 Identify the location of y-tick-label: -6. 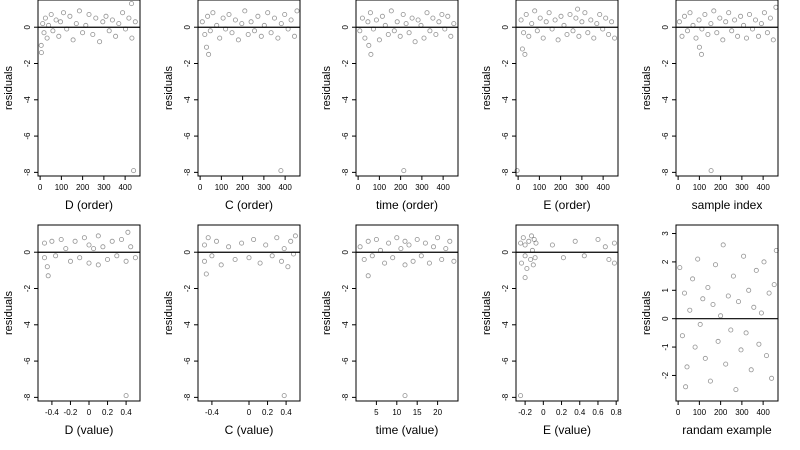
(27, 361).